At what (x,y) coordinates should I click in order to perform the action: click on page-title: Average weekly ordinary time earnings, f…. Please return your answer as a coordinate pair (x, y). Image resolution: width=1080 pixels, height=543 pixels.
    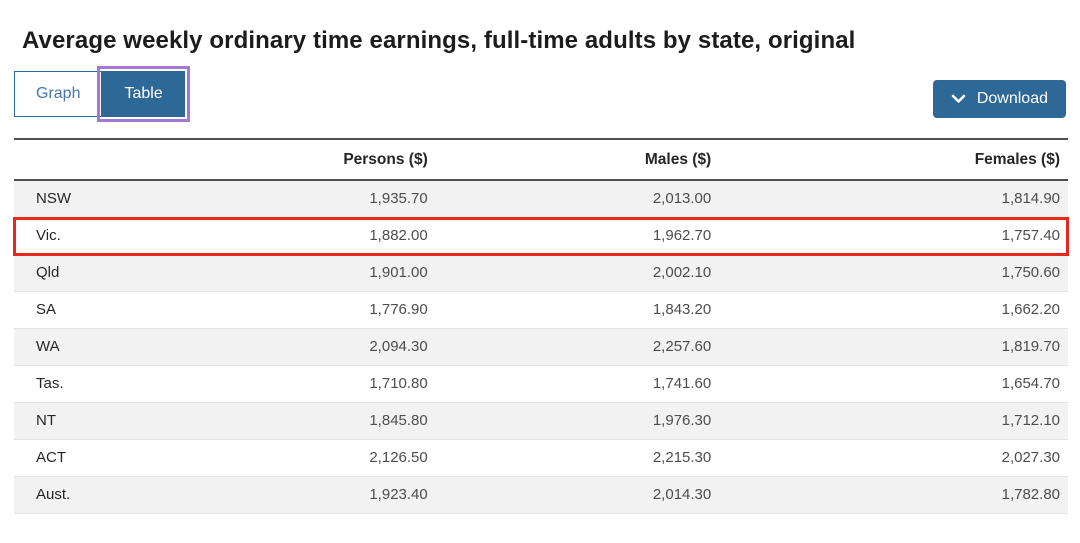
    Looking at the image, I should click on (439, 40).